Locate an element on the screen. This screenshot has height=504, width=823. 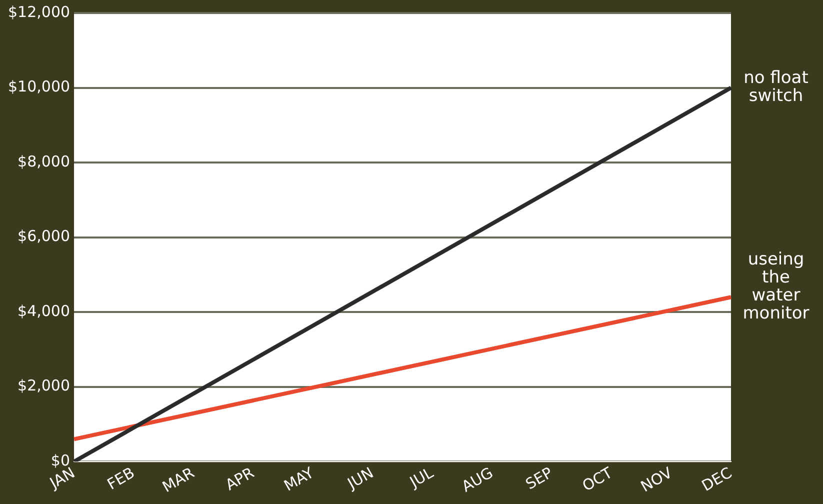
x-tick-label: FEB is located at coordinates (121, 479).